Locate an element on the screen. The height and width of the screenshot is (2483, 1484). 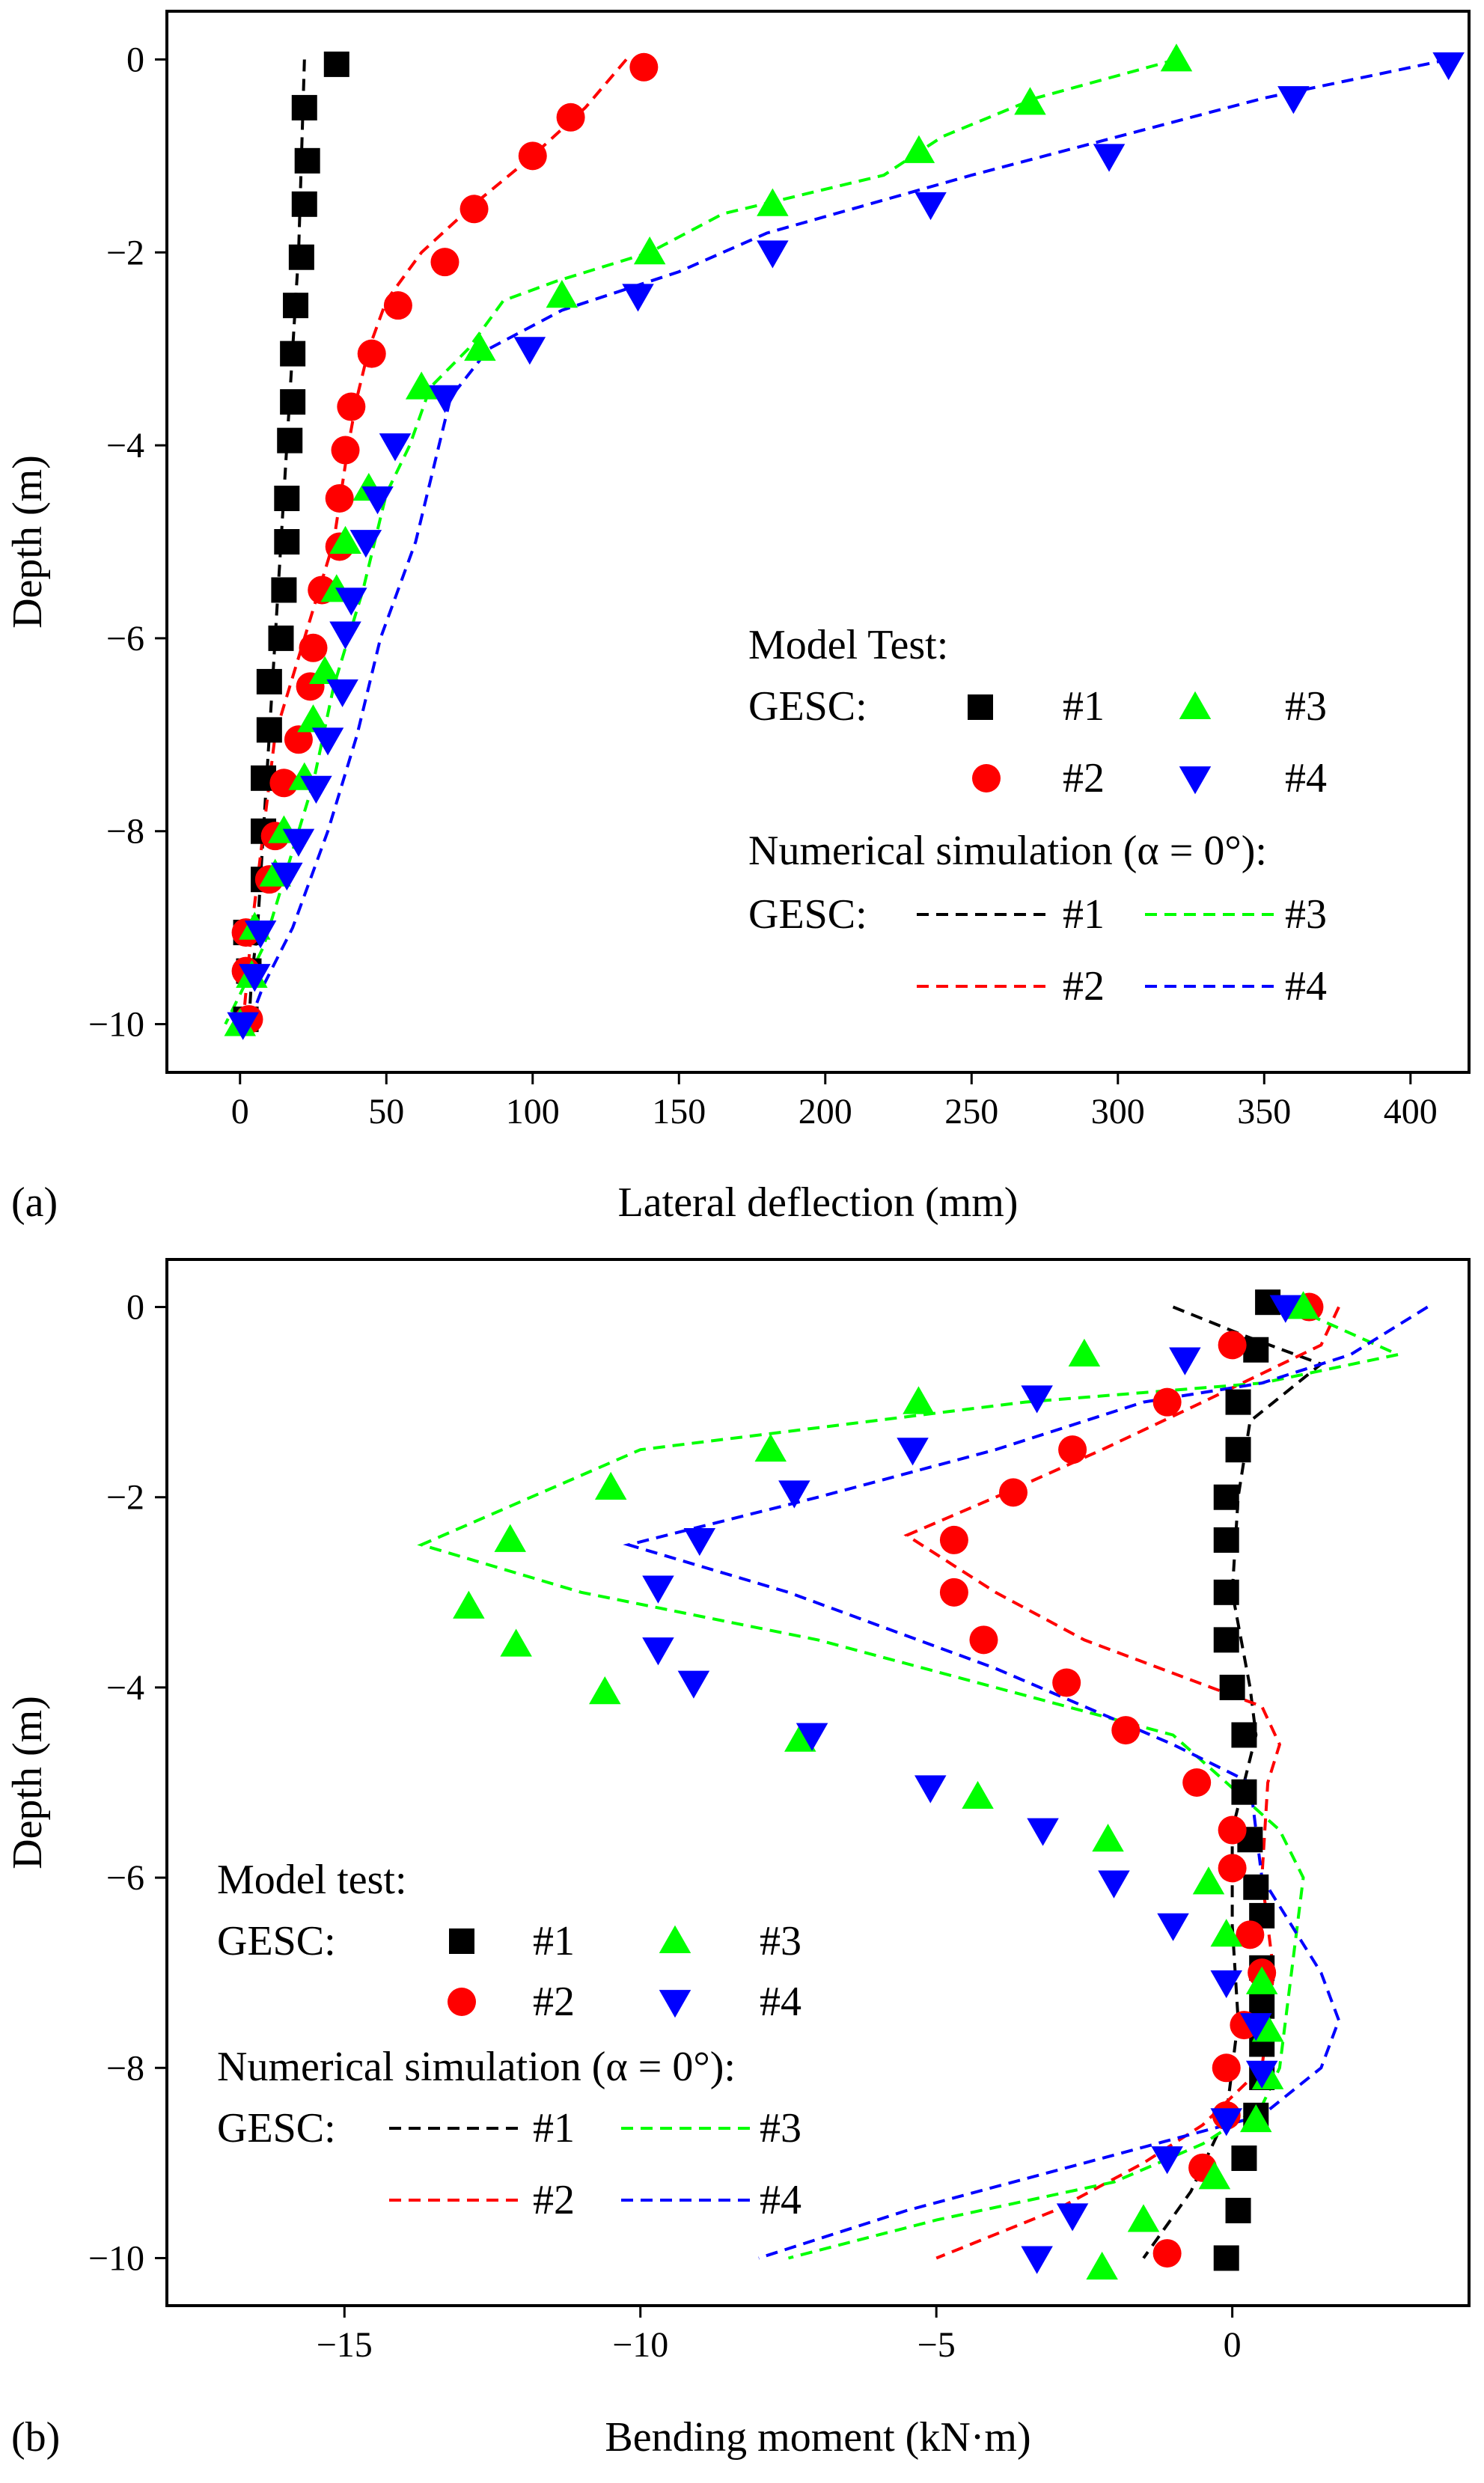
legend-entry-4: #4 is located at coordinates (1306, 778).